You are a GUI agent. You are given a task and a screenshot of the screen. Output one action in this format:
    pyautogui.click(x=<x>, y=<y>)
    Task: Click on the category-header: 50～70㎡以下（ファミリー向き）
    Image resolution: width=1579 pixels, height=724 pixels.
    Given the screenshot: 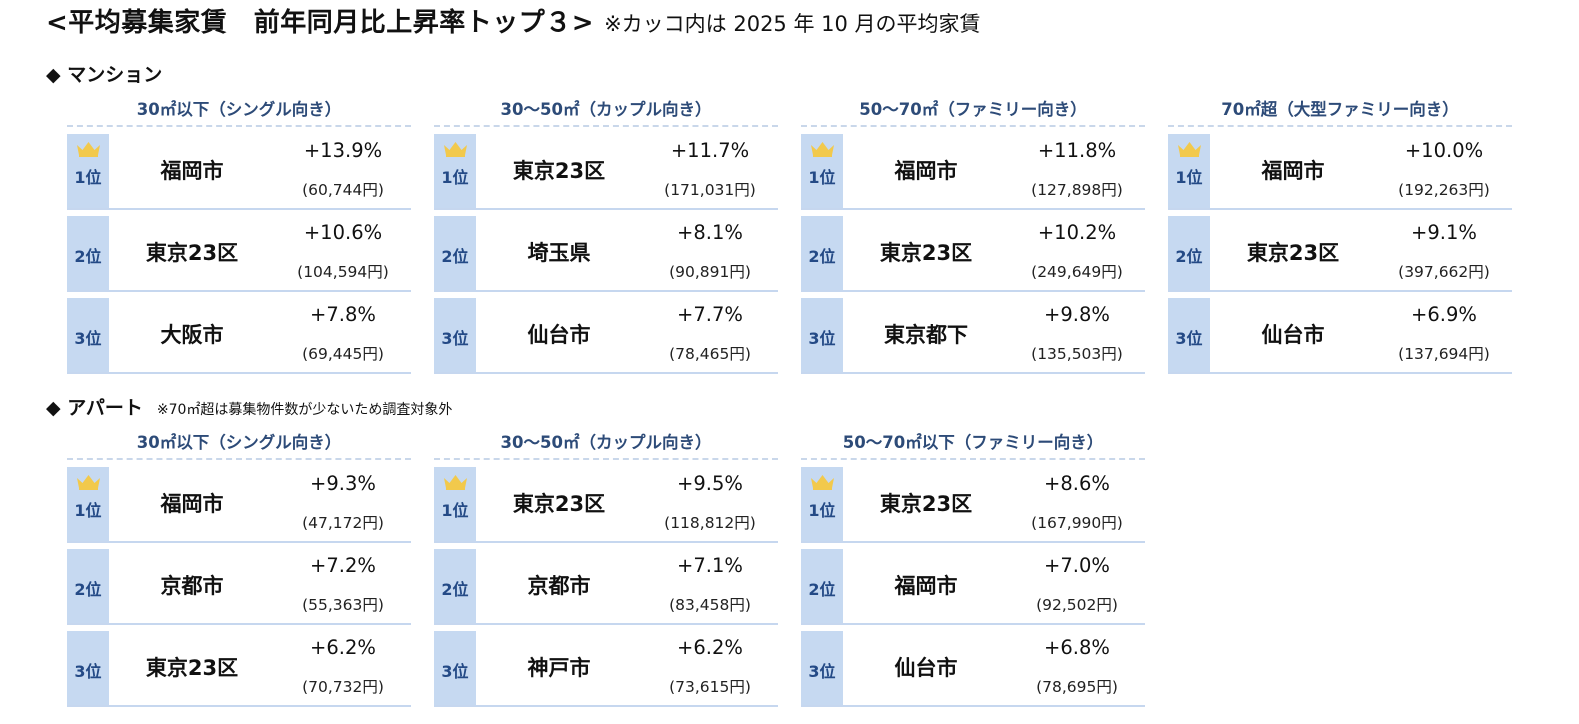 What is the action you would take?
    pyautogui.click(x=973, y=444)
    